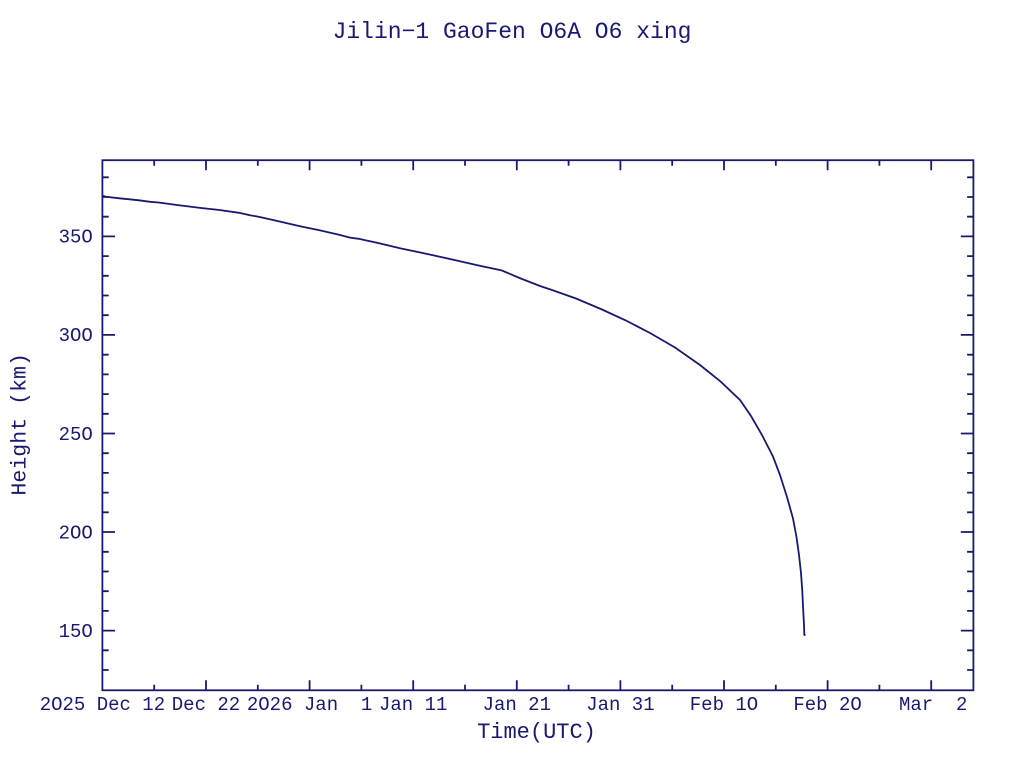  What do you see at coordinates (413, 705) in the screenshot?
I see `svg-text: Jan 11` at bounding box center [413, 705].